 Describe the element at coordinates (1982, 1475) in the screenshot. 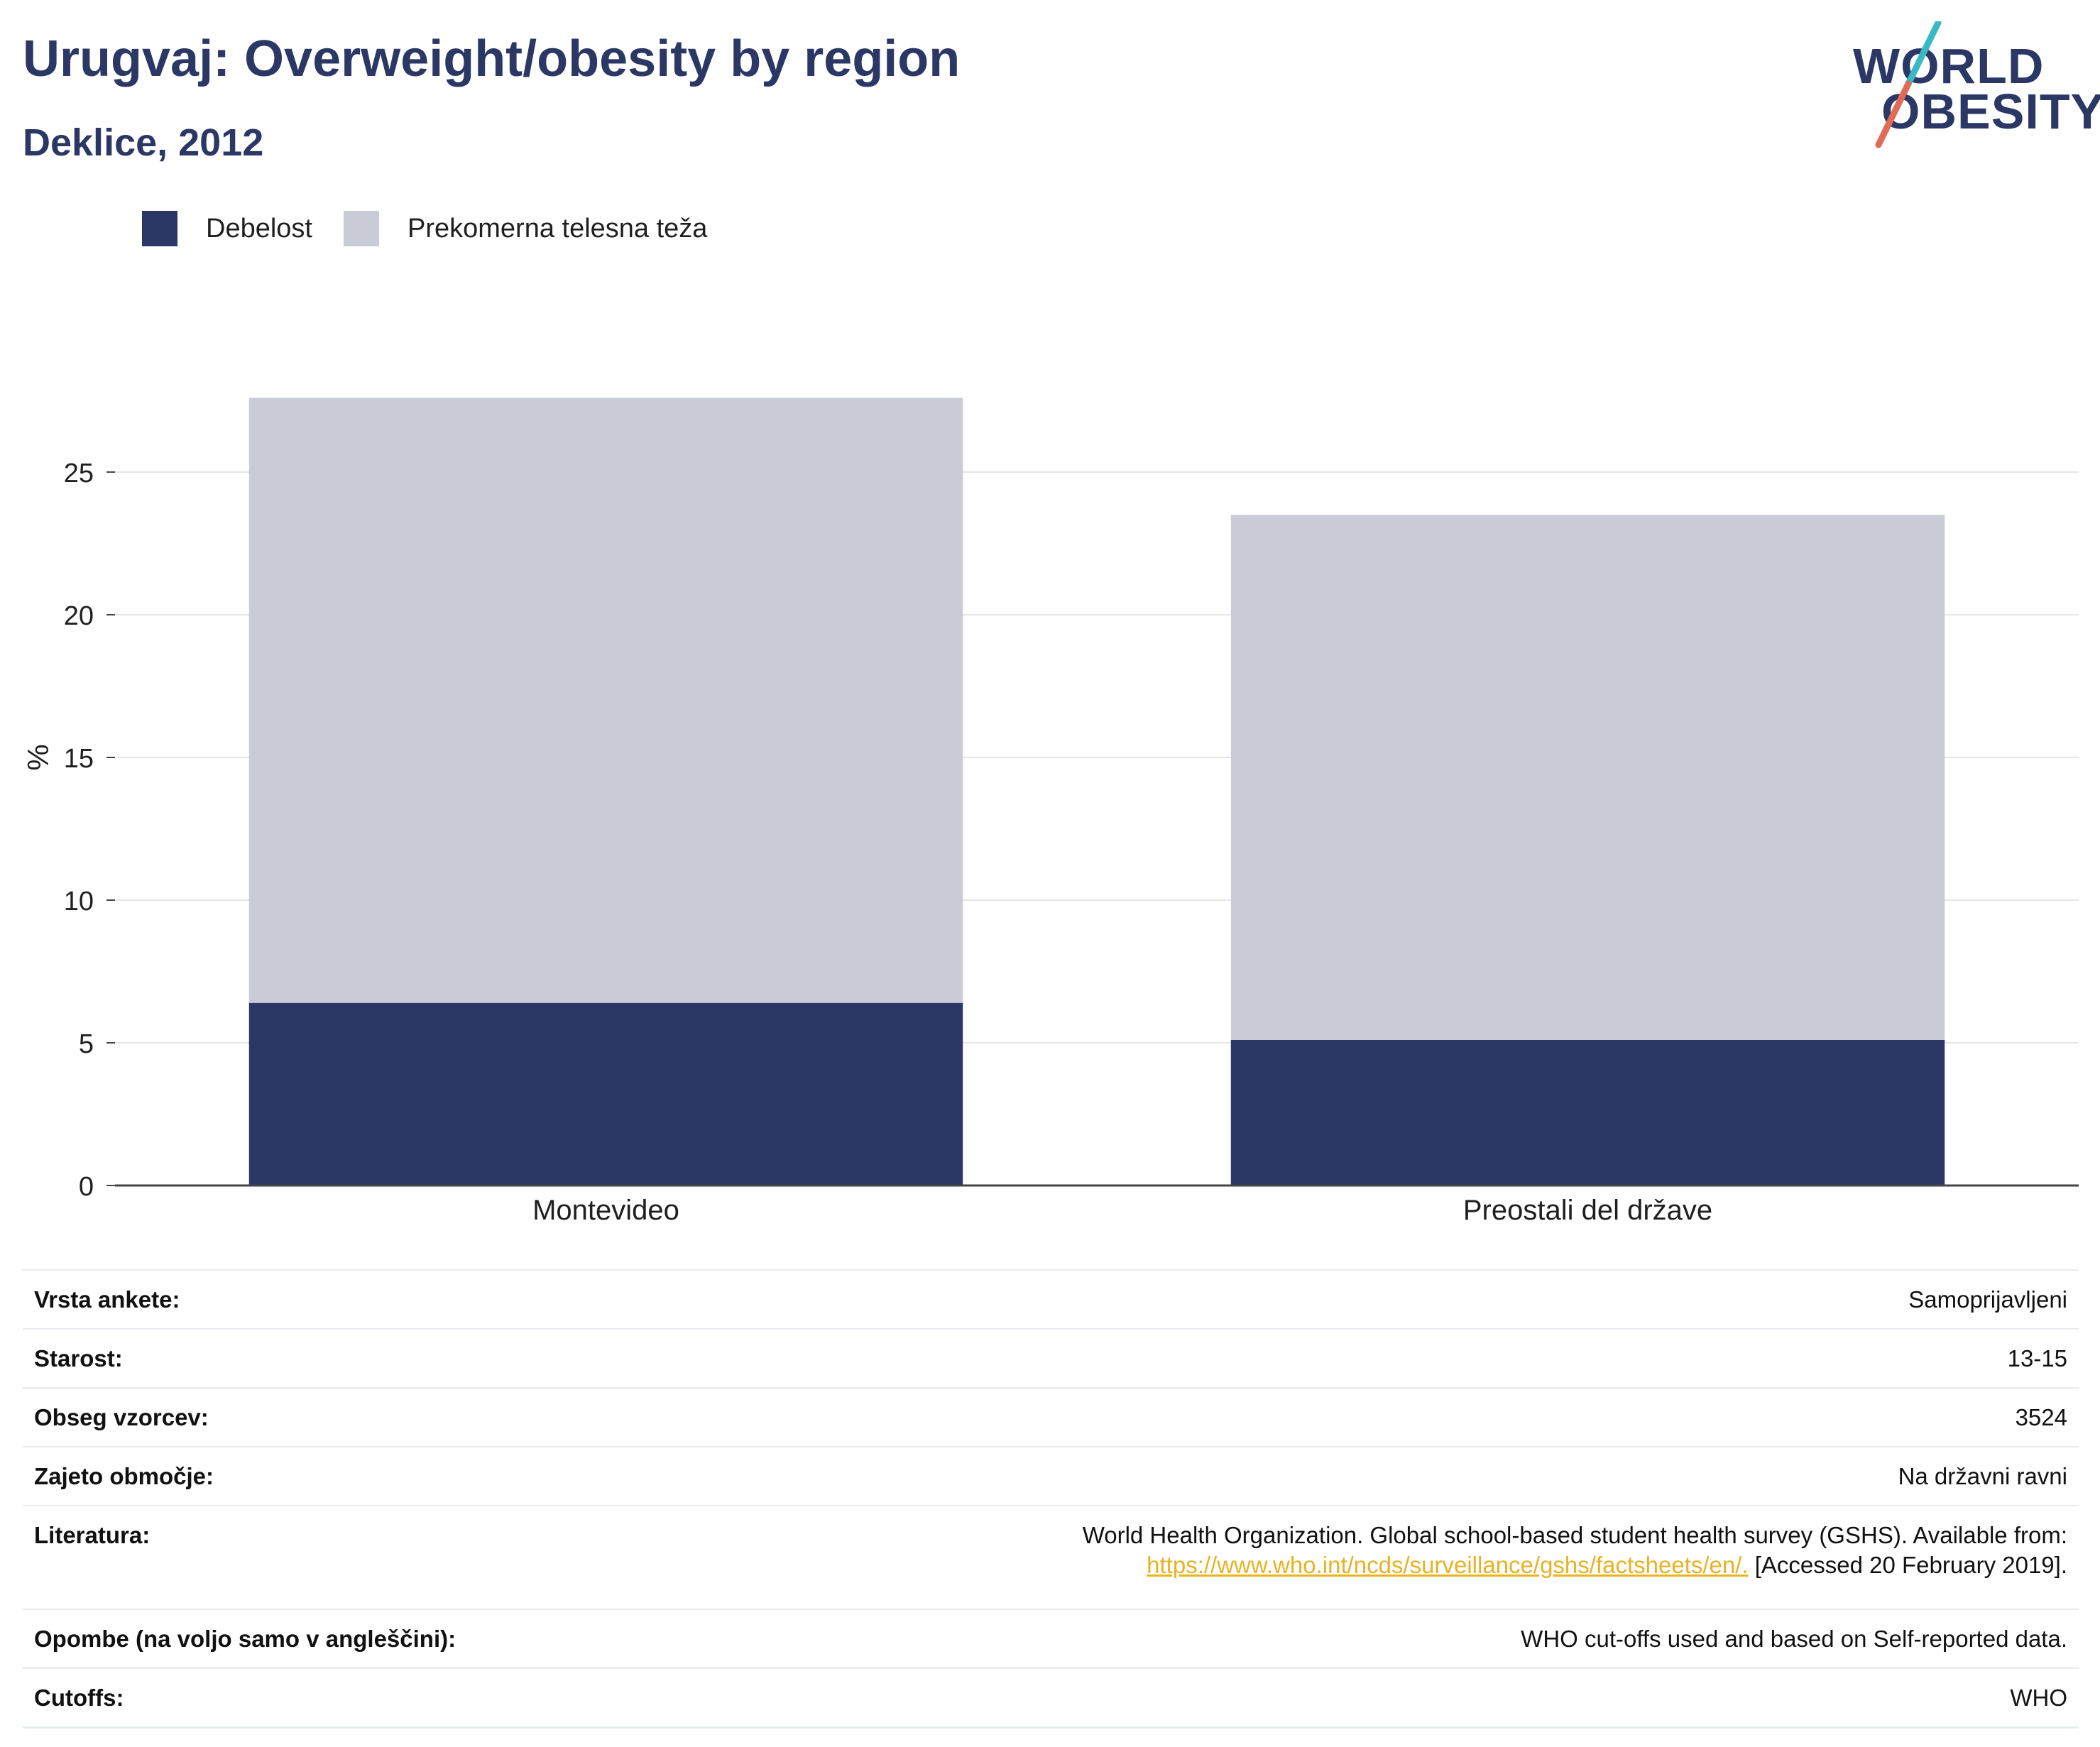

I see `info-value: Na državni ravni` at that location.